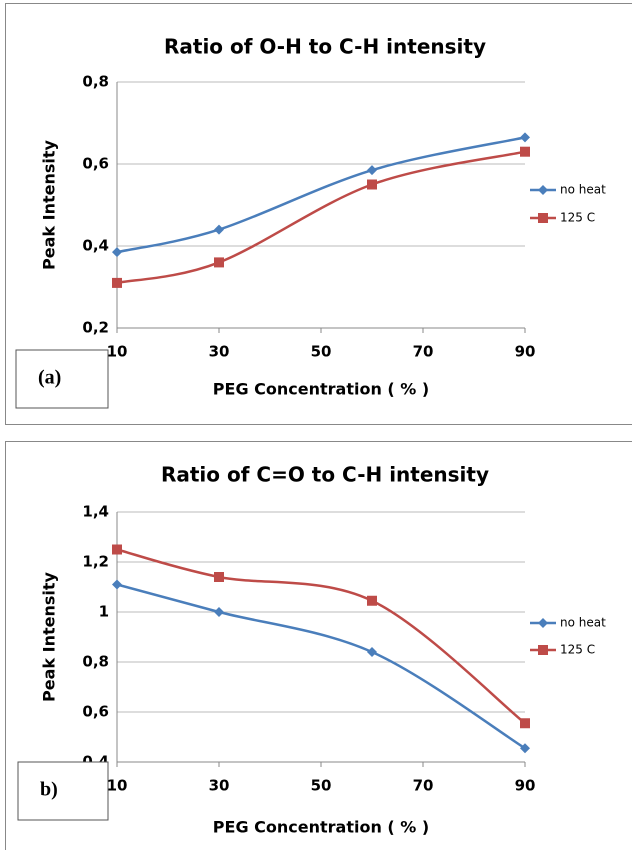 Image resolution: width=632 pixels, height=850 pixels. What do you see at coordinates (104, 612) in the screenshot?
I see `y-tick-label: 1` at bounding box center [104, 612].